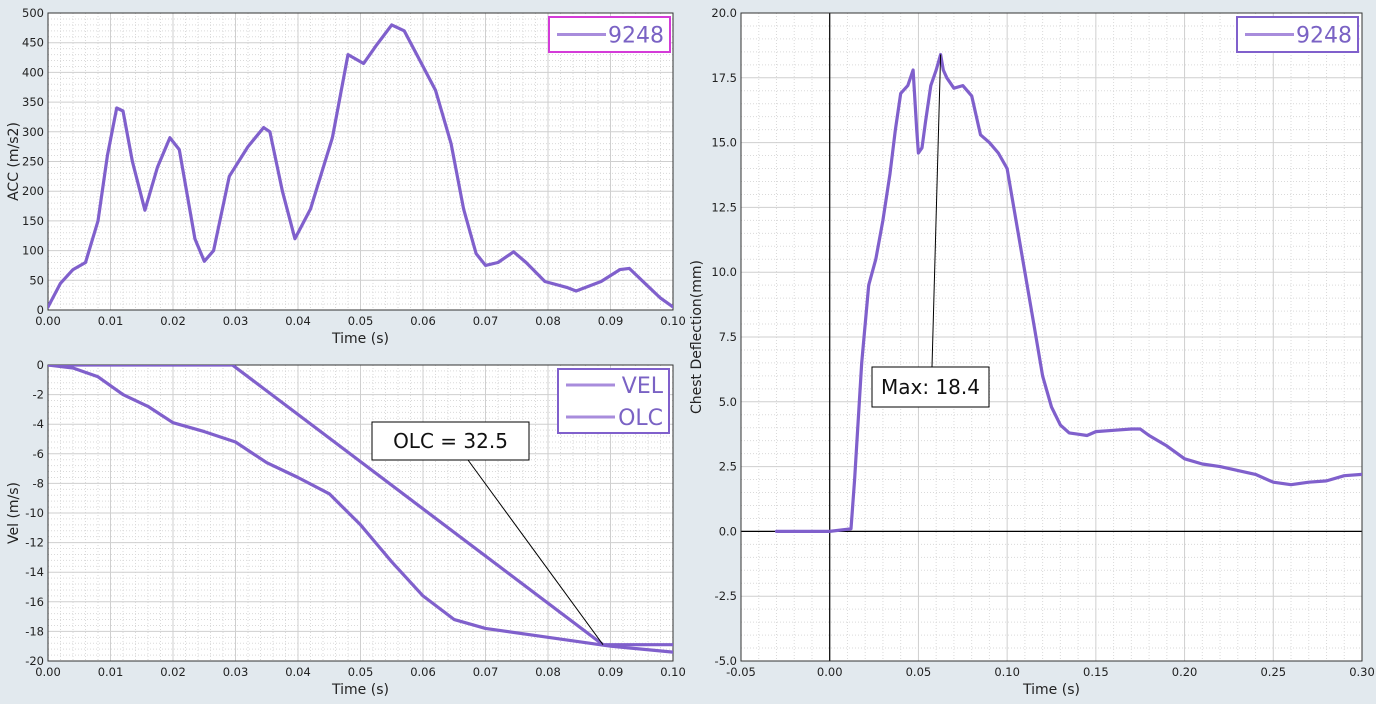 The width and height of the screenshot is (1376, 704). What do you see at coordinates (14, 513) in the screenshot?
I see `y-axis-label: Vel (m/s)` at bounding box center [14, 513].